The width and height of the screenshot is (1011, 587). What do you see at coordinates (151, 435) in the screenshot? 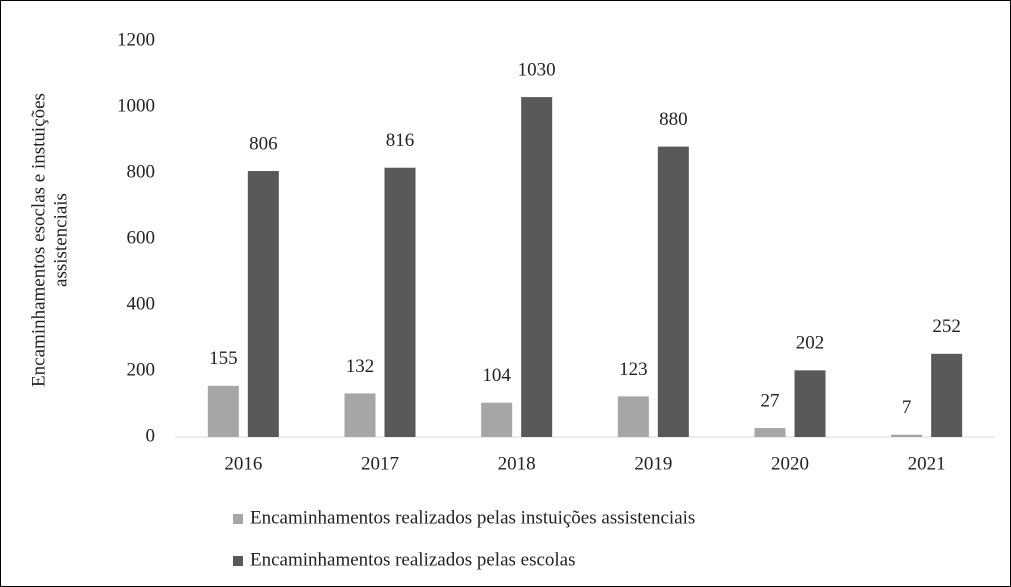
I see `y-tick-label: 0` at bounding box center [151, 435].